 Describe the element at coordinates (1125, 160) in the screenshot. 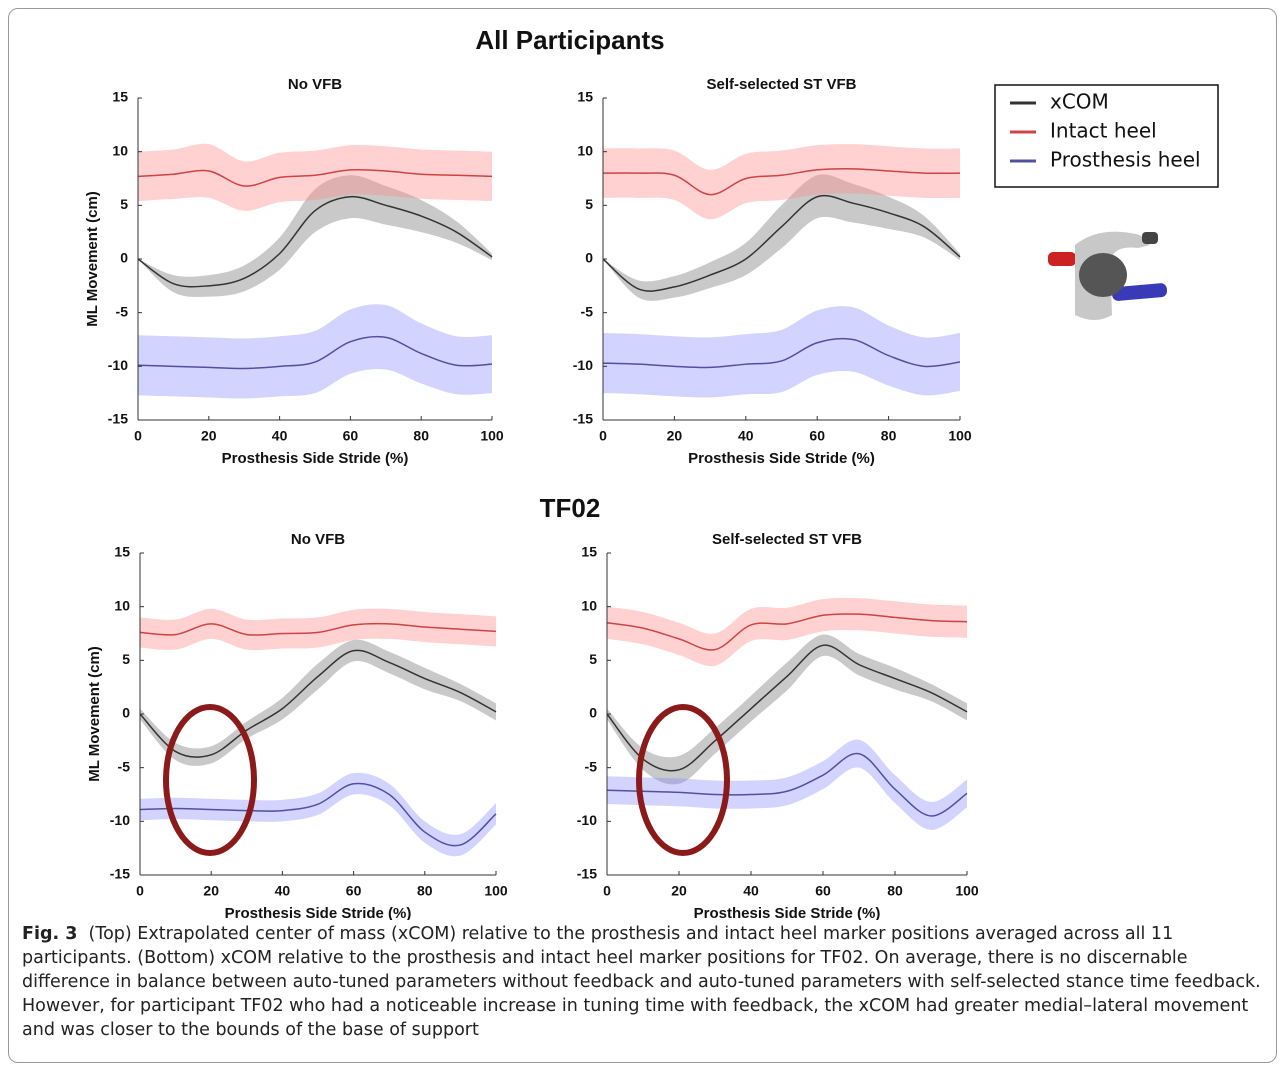

I see `legend-label: Prosthesis heel` at that location.